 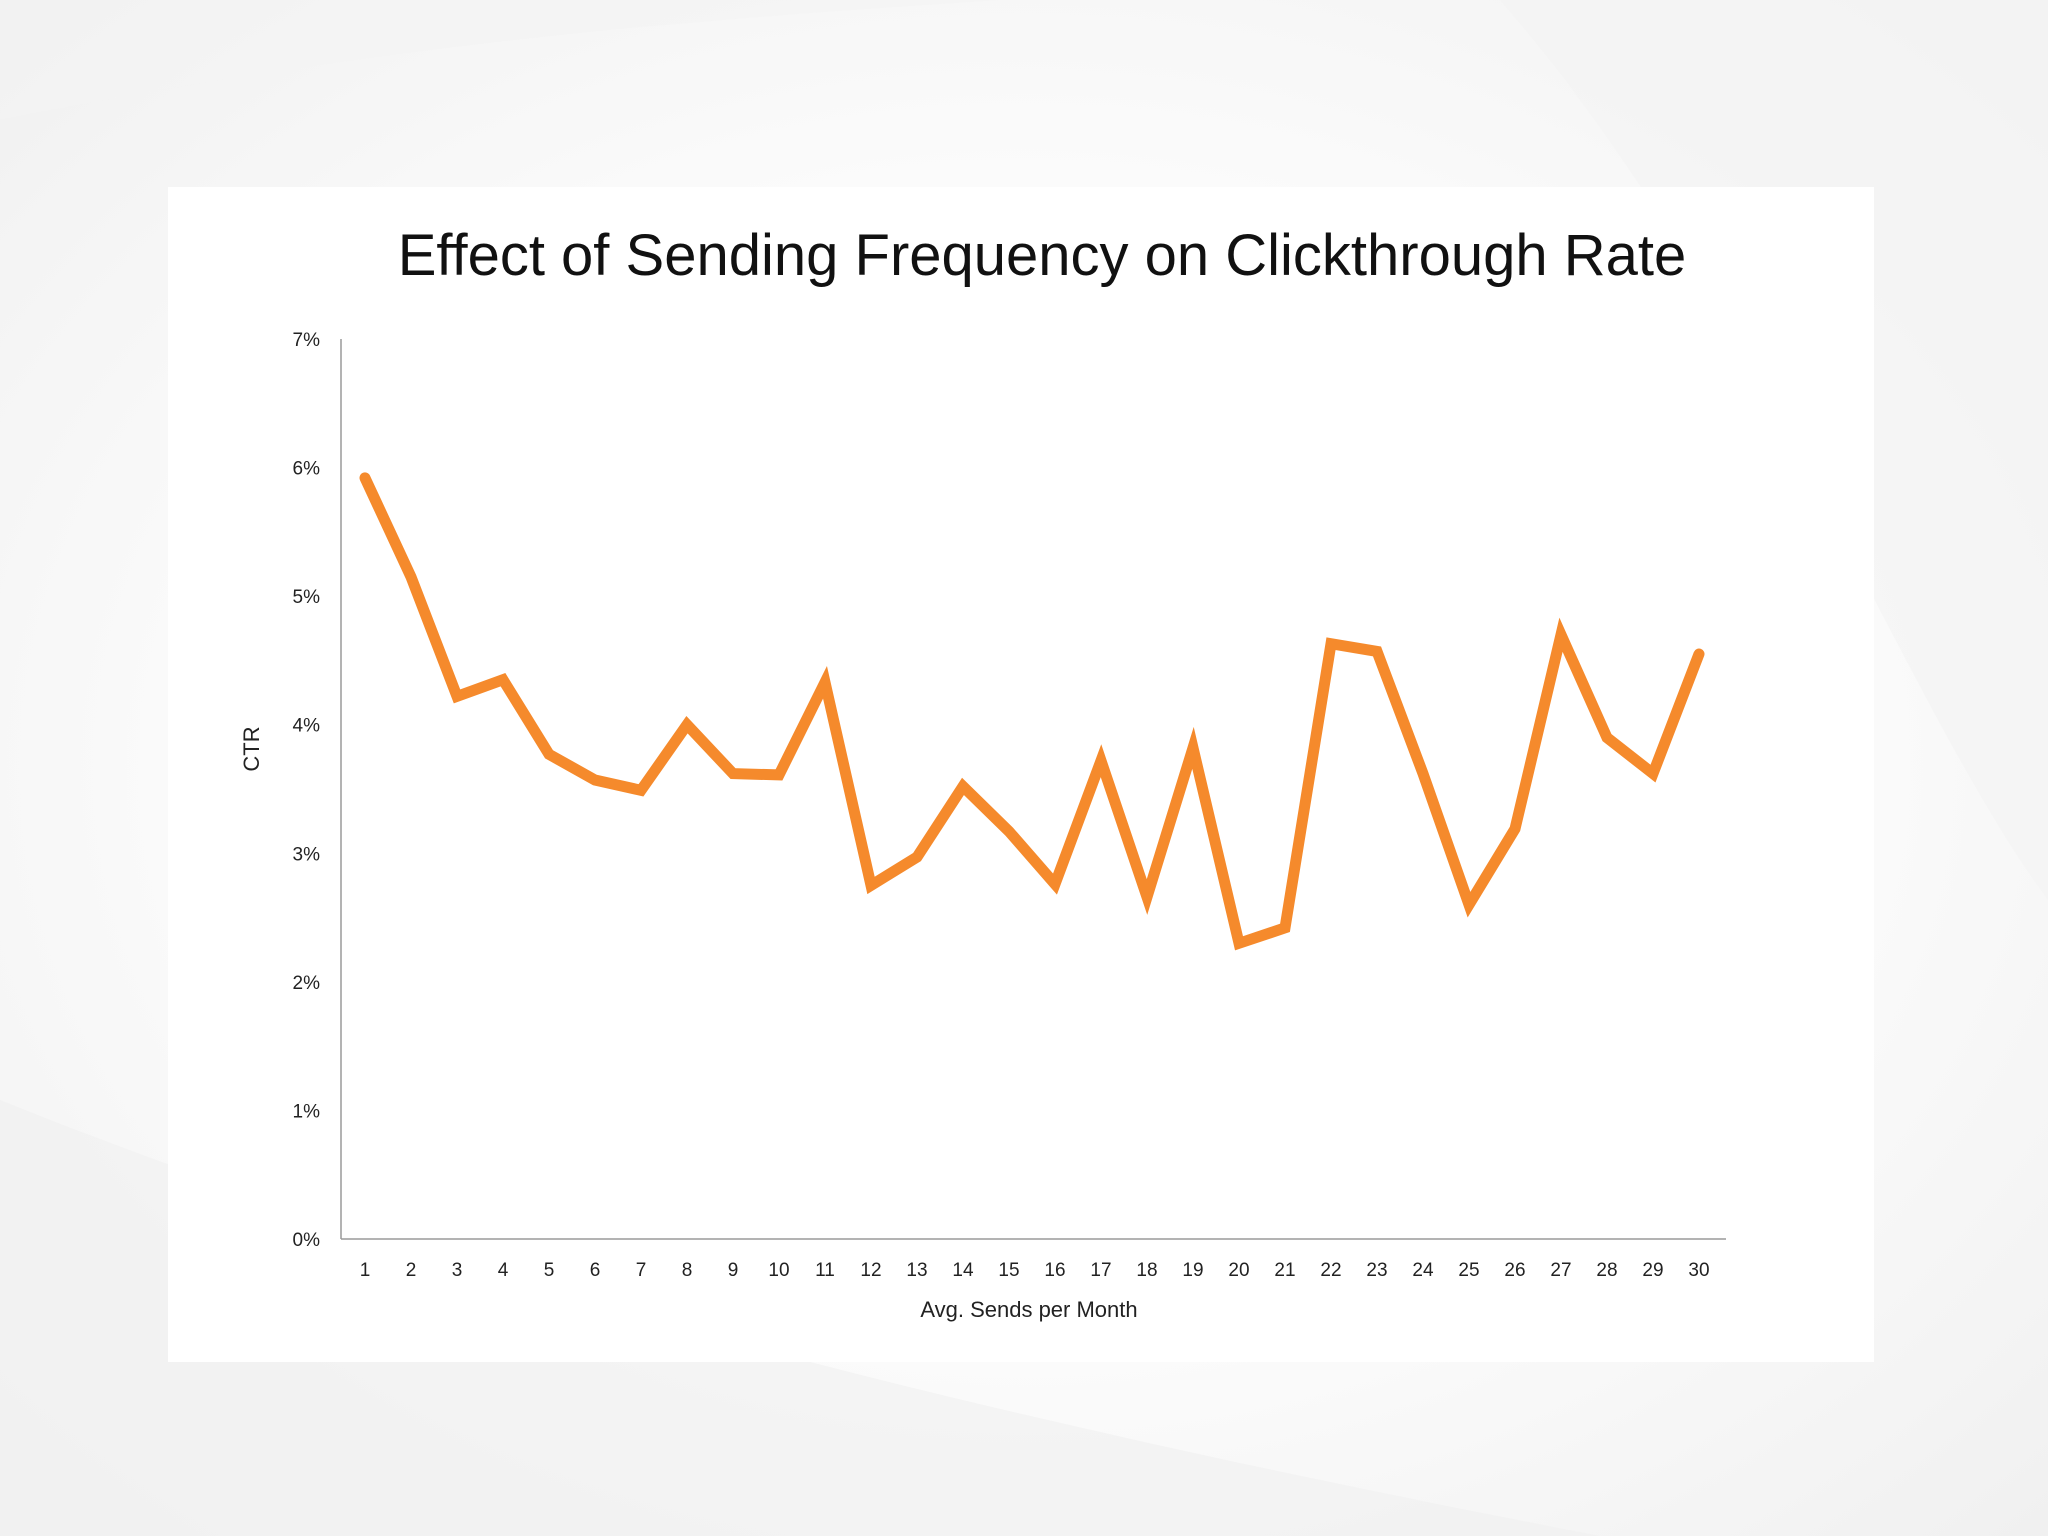 What do you see at coordinates (641, 1270) in the screenshot?
I see `x-tick-label: 7` at bounding box center [641, 1270].